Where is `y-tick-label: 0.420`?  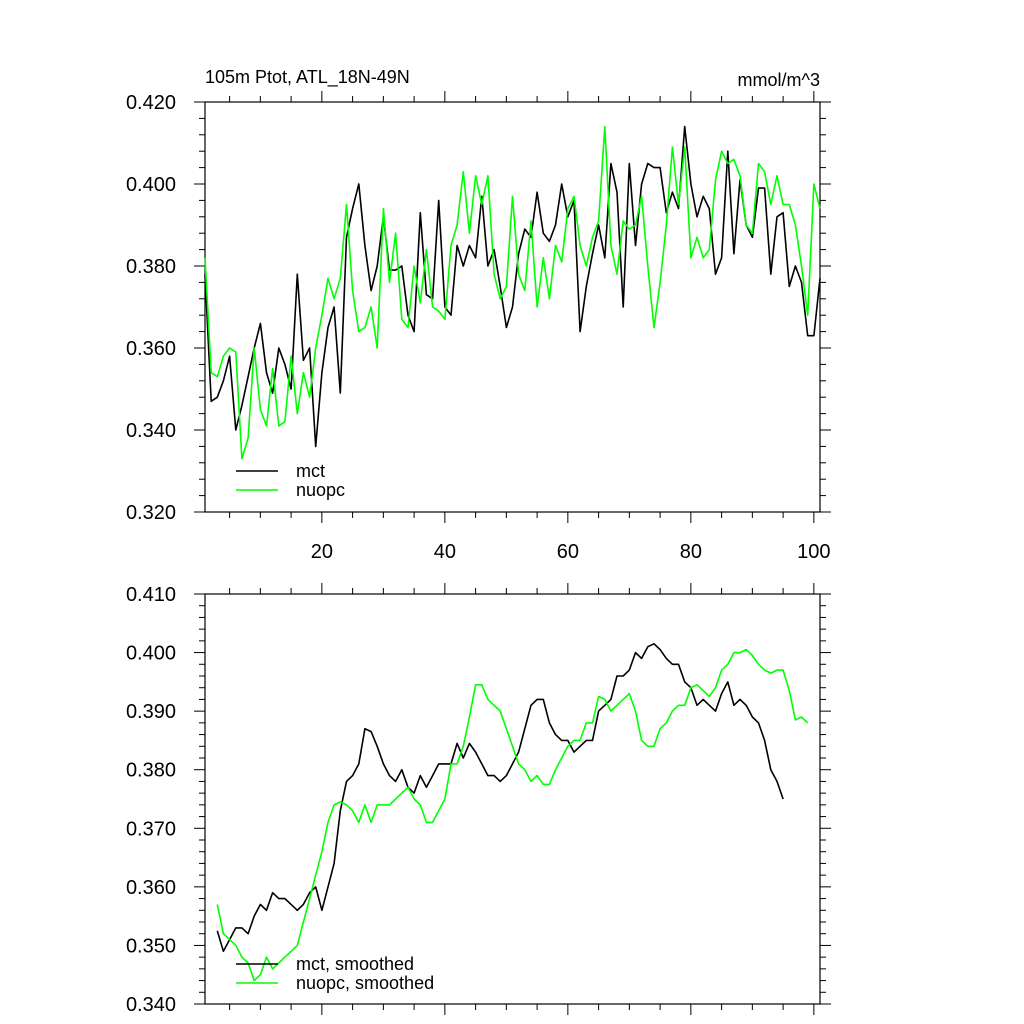 y-tick-label: 0.420 is located at coordinates (151, 103).